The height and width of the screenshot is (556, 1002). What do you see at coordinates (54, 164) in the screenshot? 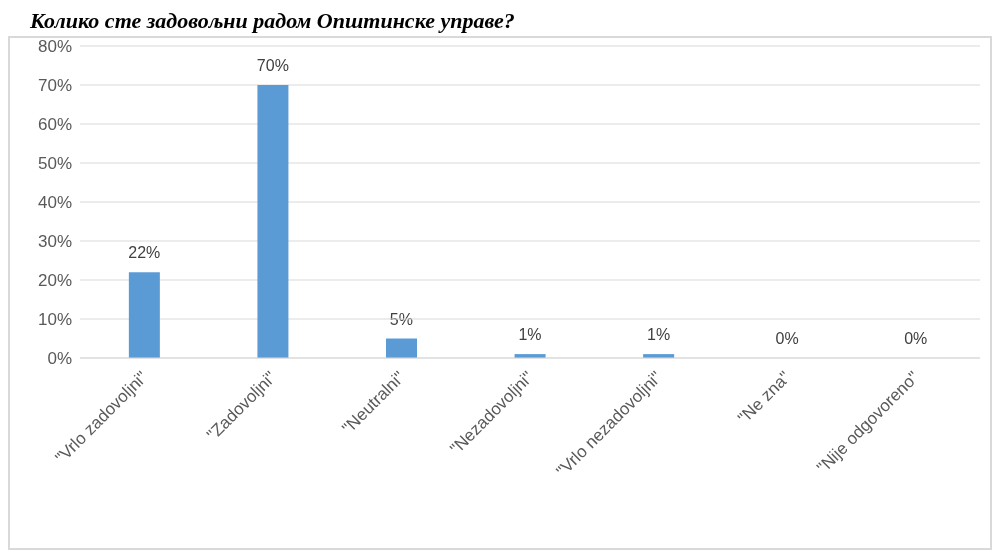
I see `y-tick-label: 50%` at bounding box center [54, 164].